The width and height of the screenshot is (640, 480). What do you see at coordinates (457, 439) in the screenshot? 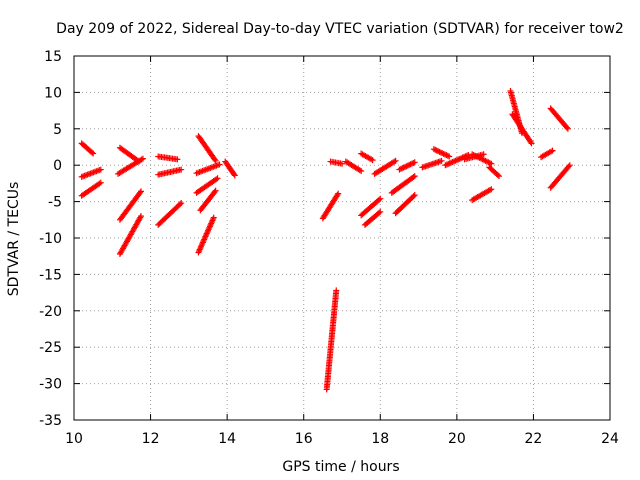
I see `x-tick-label: 20` at bounding box center [457, 439].